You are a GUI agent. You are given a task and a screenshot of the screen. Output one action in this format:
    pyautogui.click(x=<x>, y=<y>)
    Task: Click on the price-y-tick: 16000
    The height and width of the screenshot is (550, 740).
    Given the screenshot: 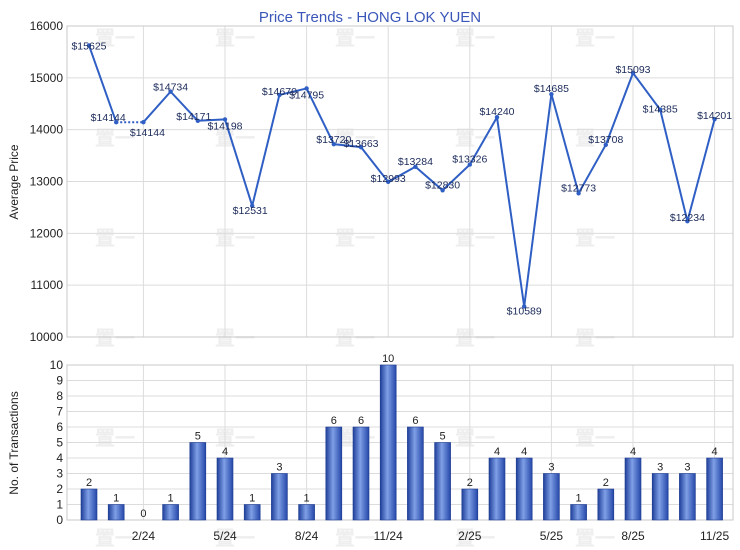 What is the action you would take?
    pyautogui.click(x=47, y=26)
    